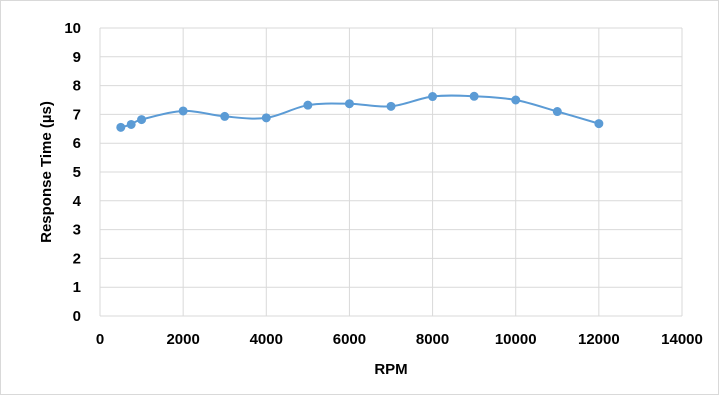  I want to click on y-tick-label: 9, so click(77, 57).